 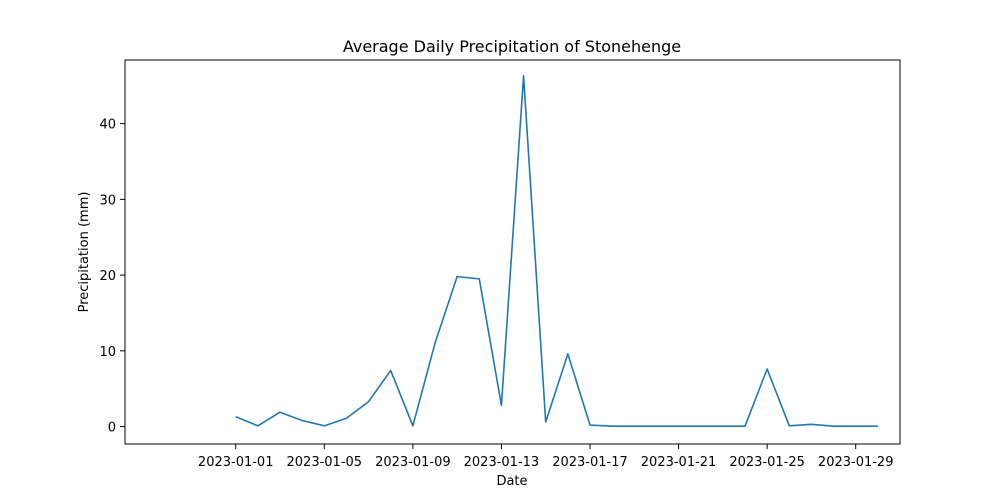 What do you see at coordinates (107, 125) in the screenshot?
I see `y-tick-label: 40` at bounding box center [107, 125].